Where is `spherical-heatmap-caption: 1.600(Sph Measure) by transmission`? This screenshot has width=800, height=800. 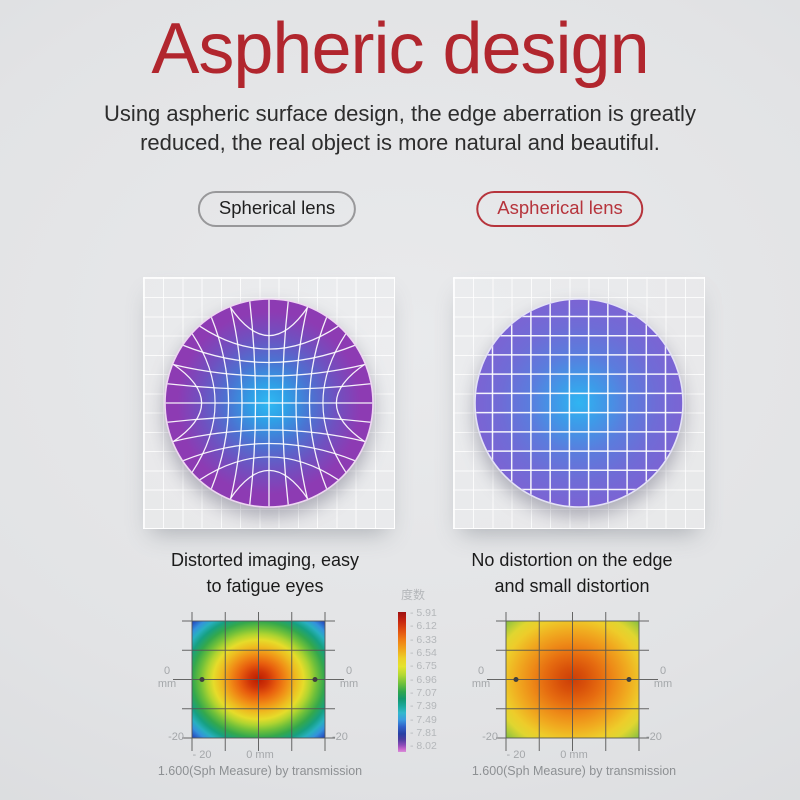
spherical-heatmap-caption: 1.600(Sph Measure) by transmission is located at coordinates (260, 771).